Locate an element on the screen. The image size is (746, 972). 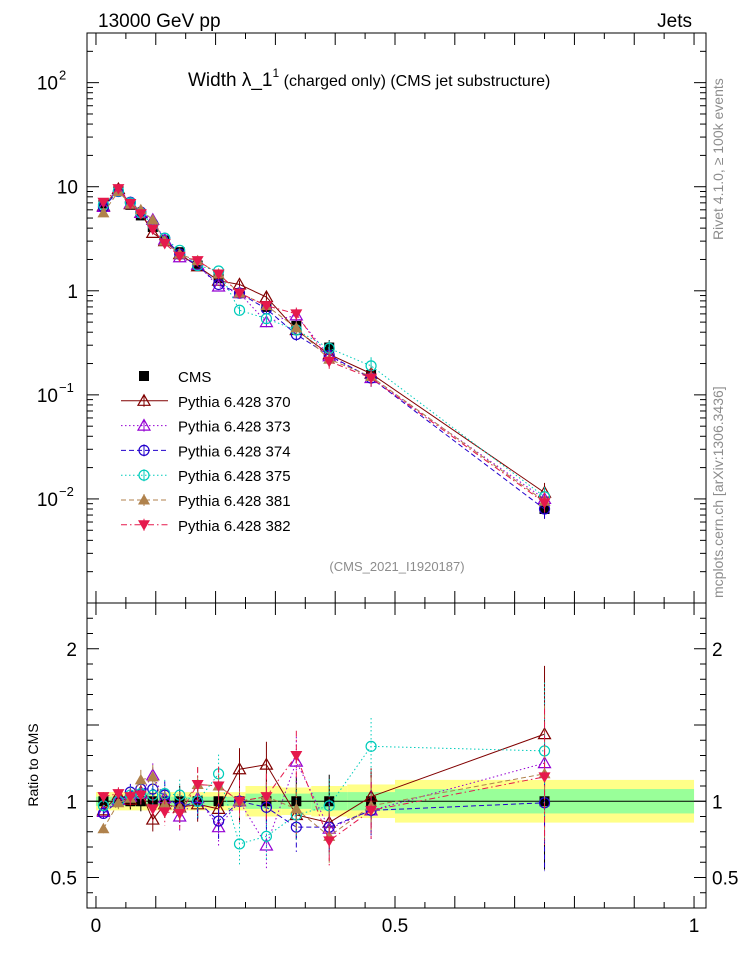
y-tick-exponent: 2 is located at coordinates (62, 75).